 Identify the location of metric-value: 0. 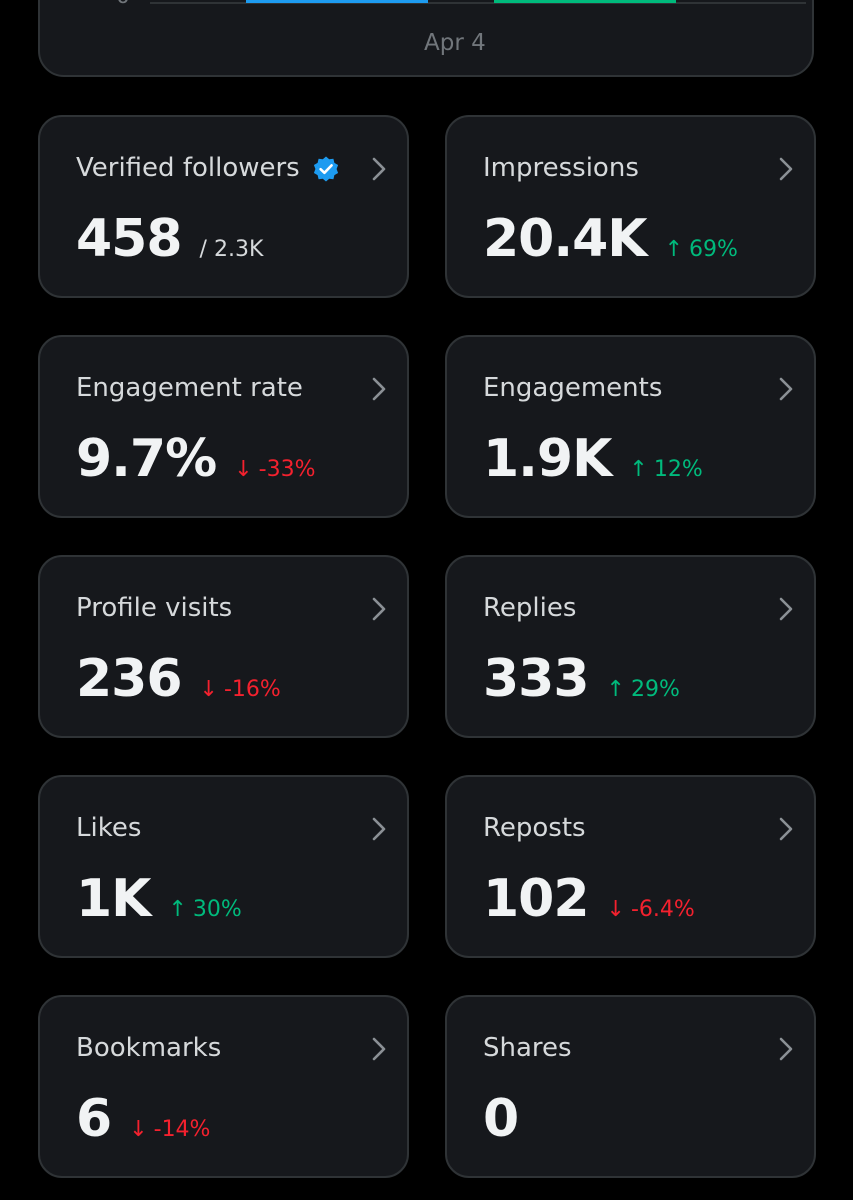
(501, 1119).